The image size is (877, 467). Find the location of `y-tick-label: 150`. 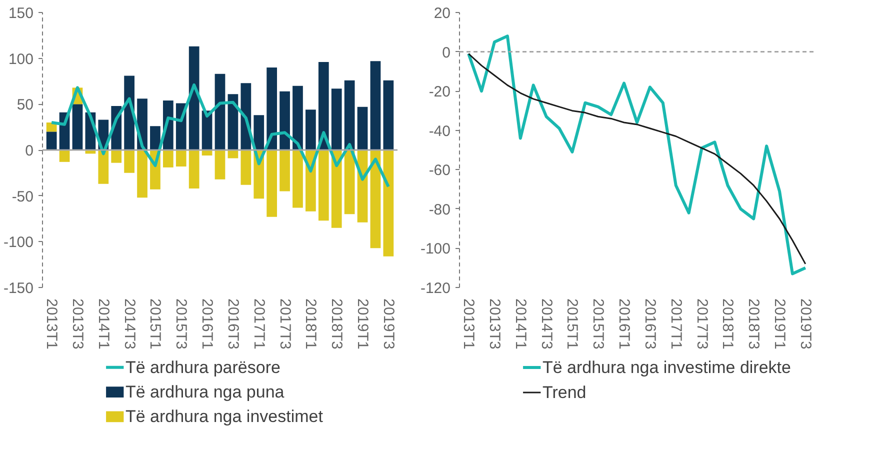

y-tick-label: 150 is located at coordinates (21, 13).